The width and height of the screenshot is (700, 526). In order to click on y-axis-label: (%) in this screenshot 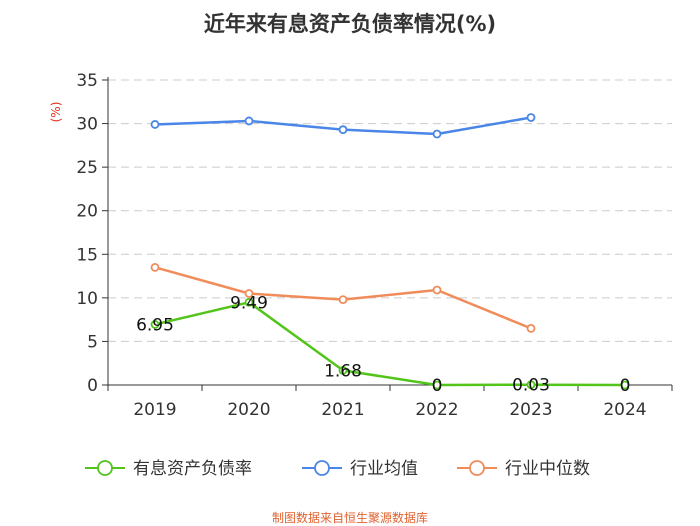, I will do `click(56, 112)`.